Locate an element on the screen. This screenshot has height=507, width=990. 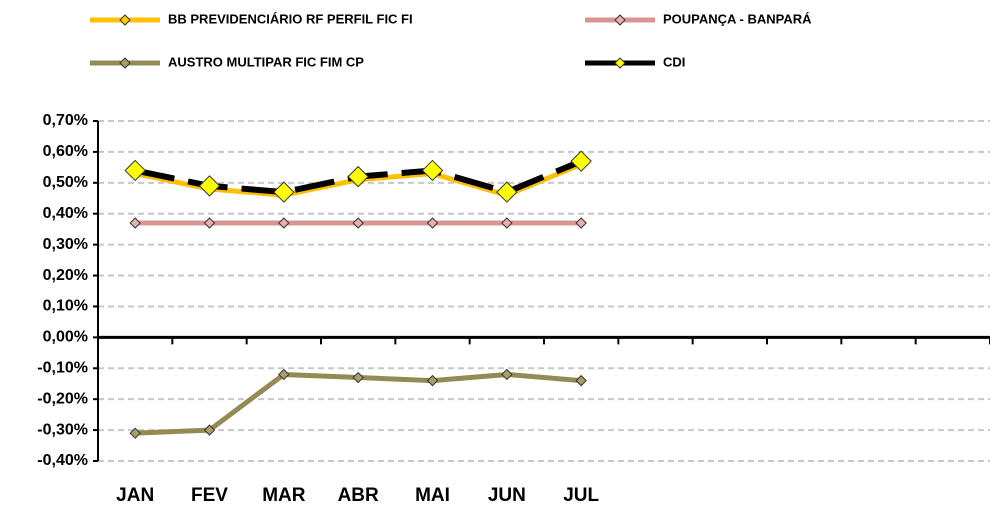
legend-label: AUSTRO MULTIPAR FIC FIM CP is located at coordinates (266, 61).